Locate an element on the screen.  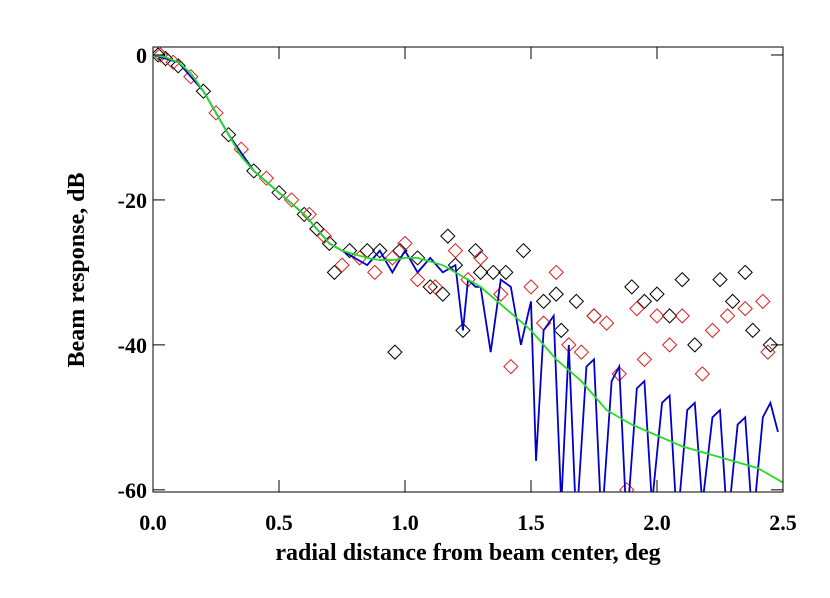
x-axis-label: radial distance from beam center, deg is located at coordinates (467, 553).